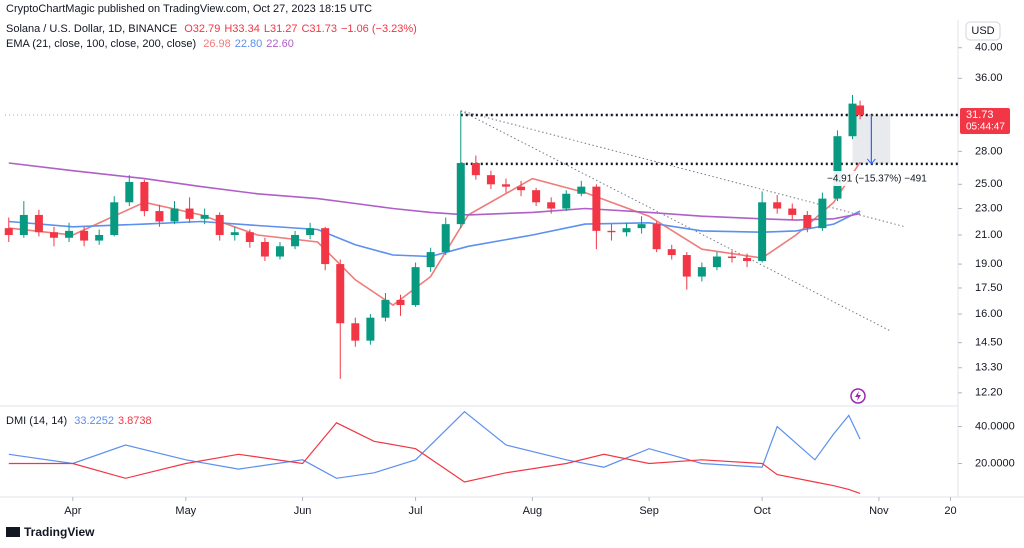  I want to click on measure-label-bg, so click(882, 178).